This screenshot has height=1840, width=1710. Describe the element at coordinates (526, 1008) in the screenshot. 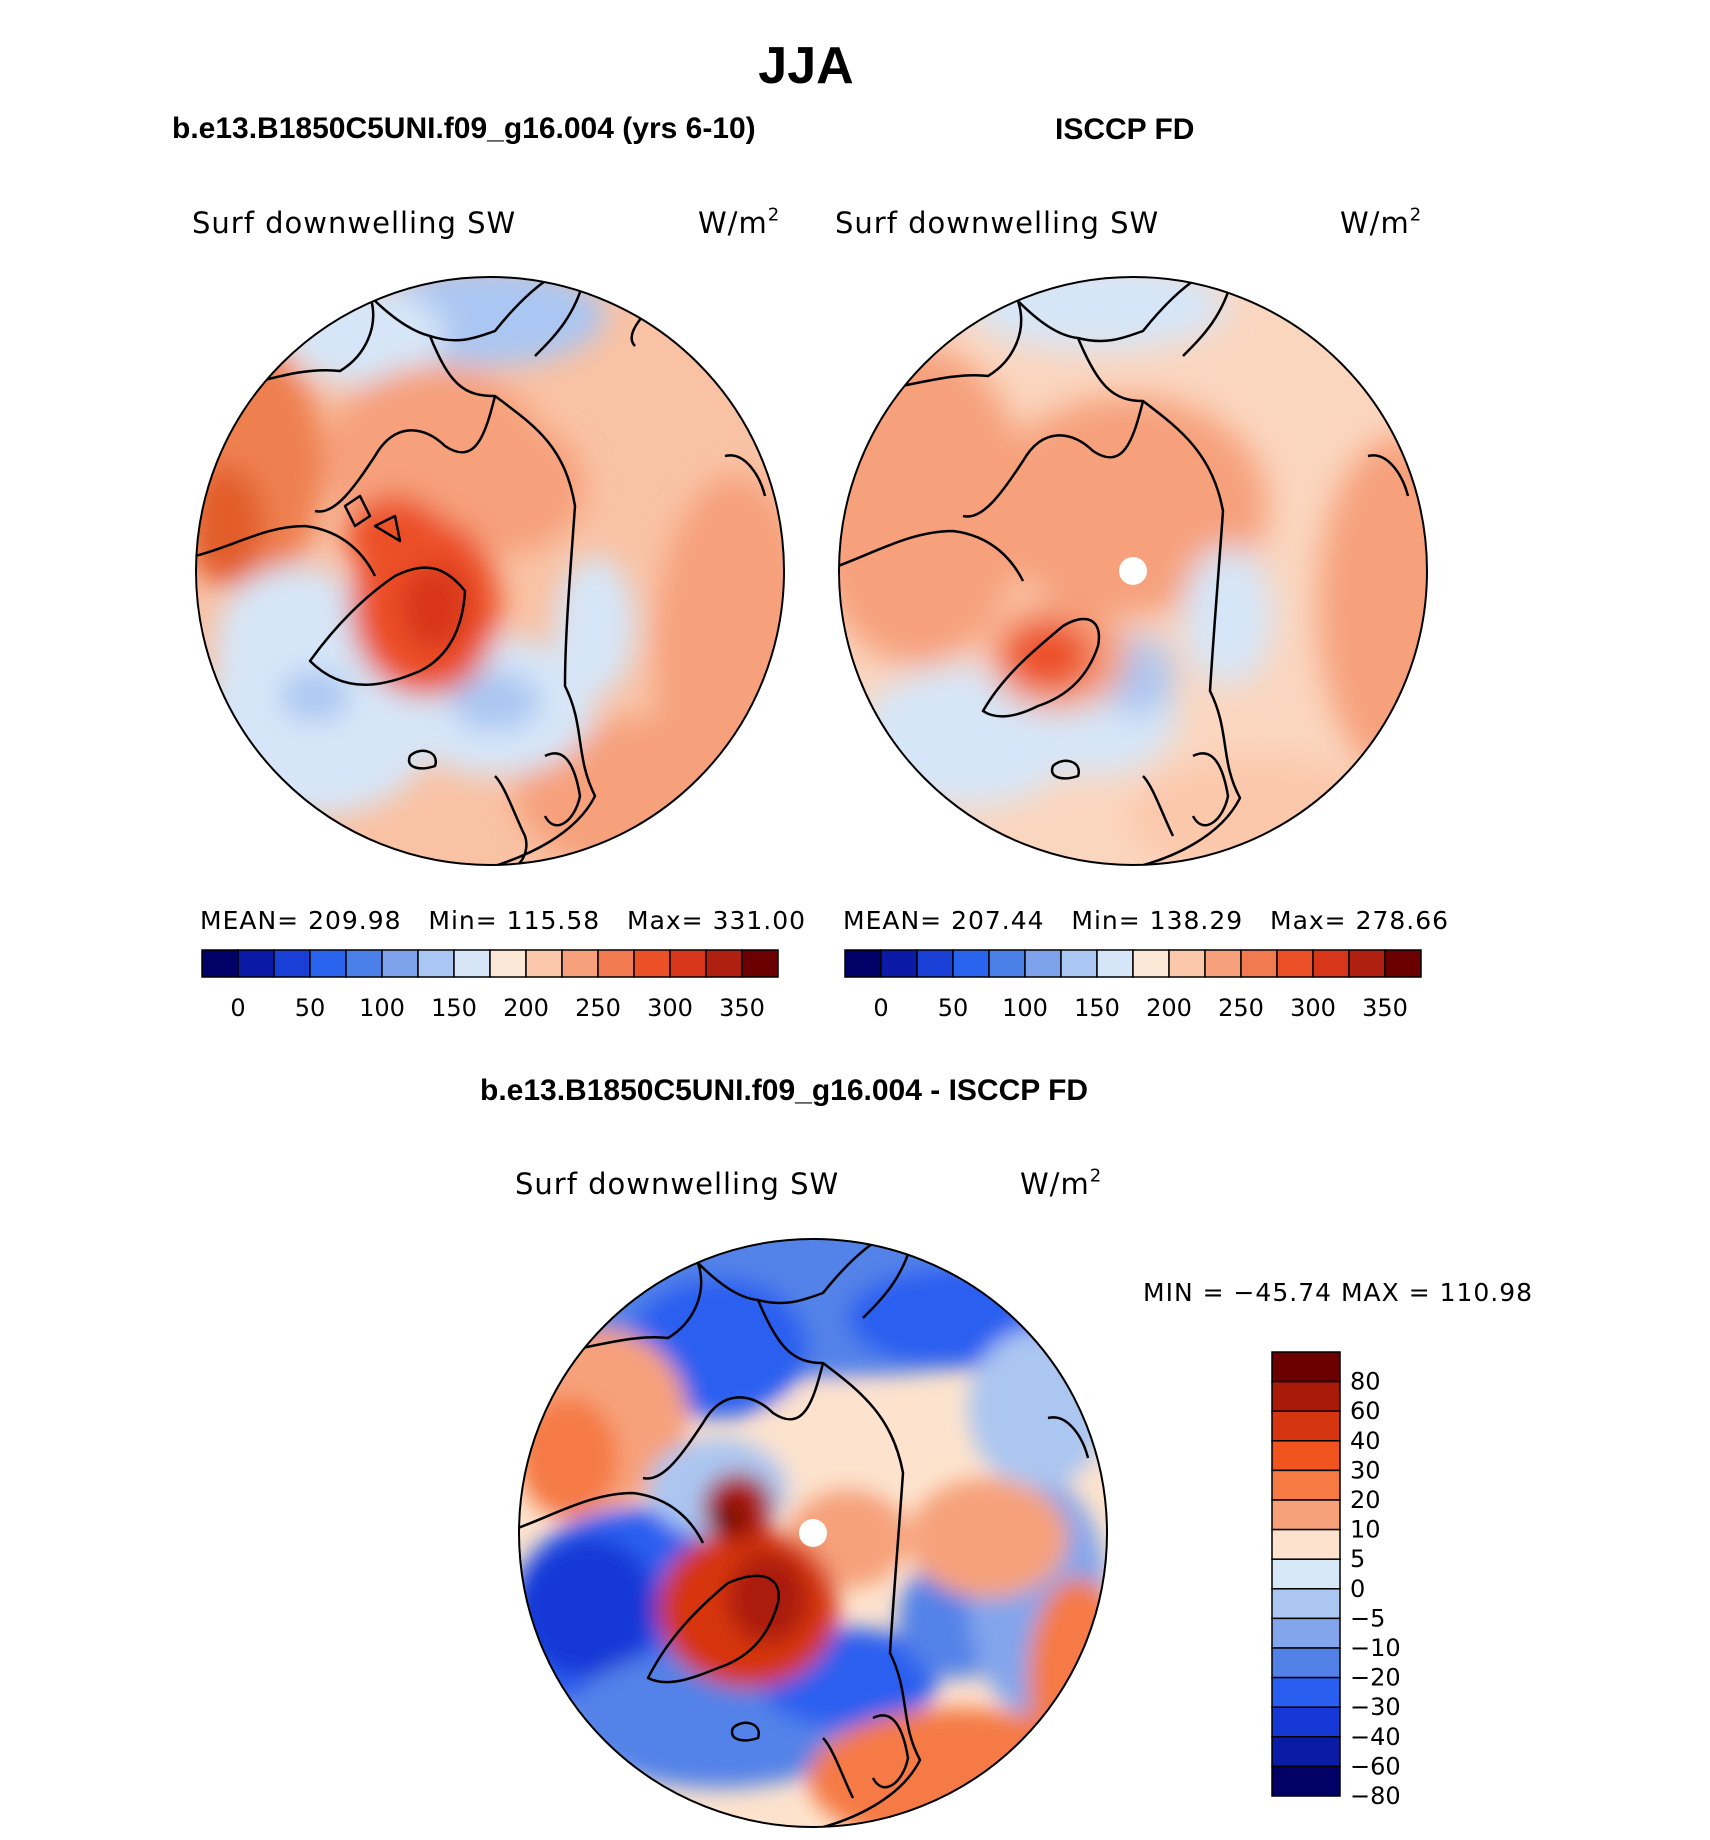

I see `left-colorbar-tick-label: 200` at that location.